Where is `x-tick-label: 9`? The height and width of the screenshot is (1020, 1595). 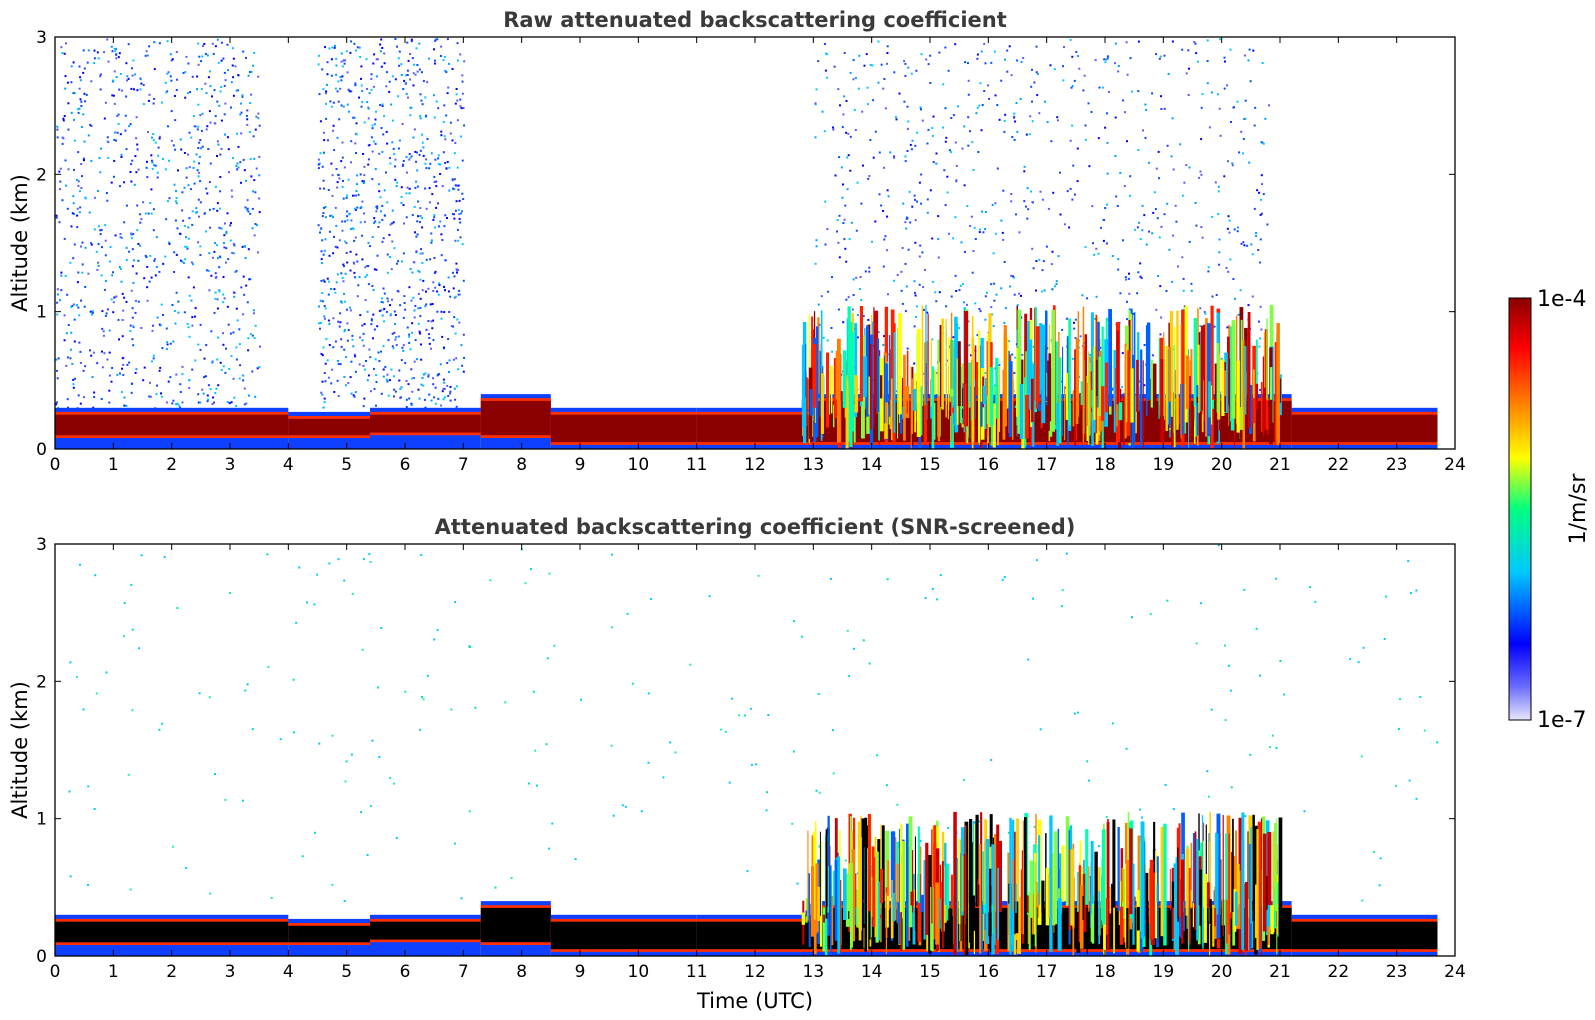
x-tick-label: 9 is located at coordinates (580, 972).